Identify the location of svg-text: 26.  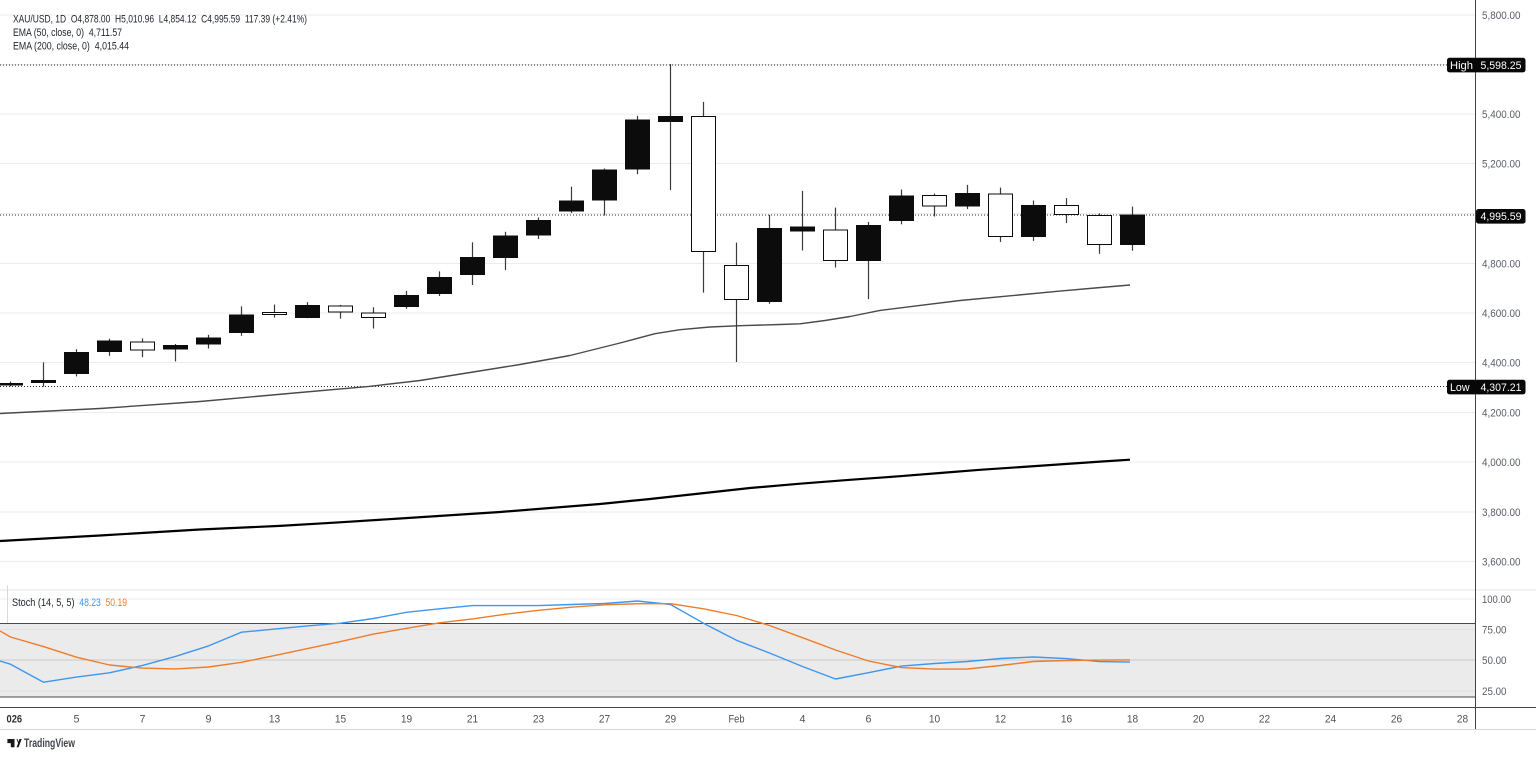
(1396, 720).